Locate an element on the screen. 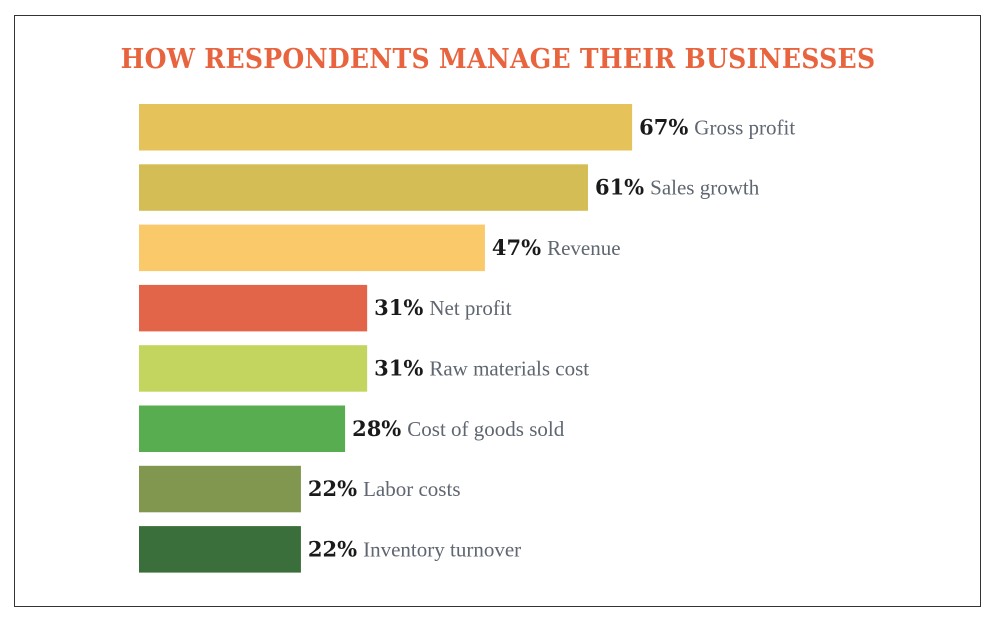 This screenshot has width=996, height=622. category-label: Sales growth is located at coordinates (705, 188).